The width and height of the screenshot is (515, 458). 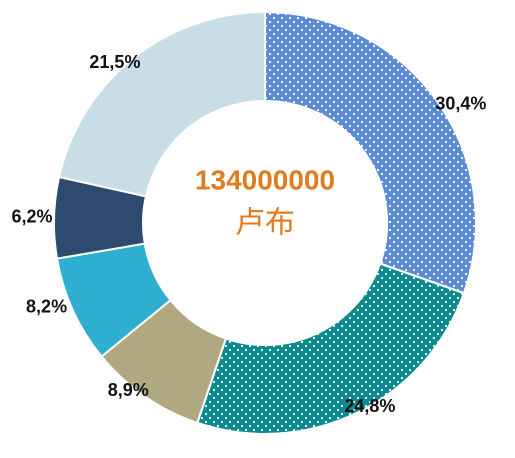 What do you see at coordinates (265, 223) in the screenshot?
I see `center-unit: 卢布` at bounding box center [265, 223].